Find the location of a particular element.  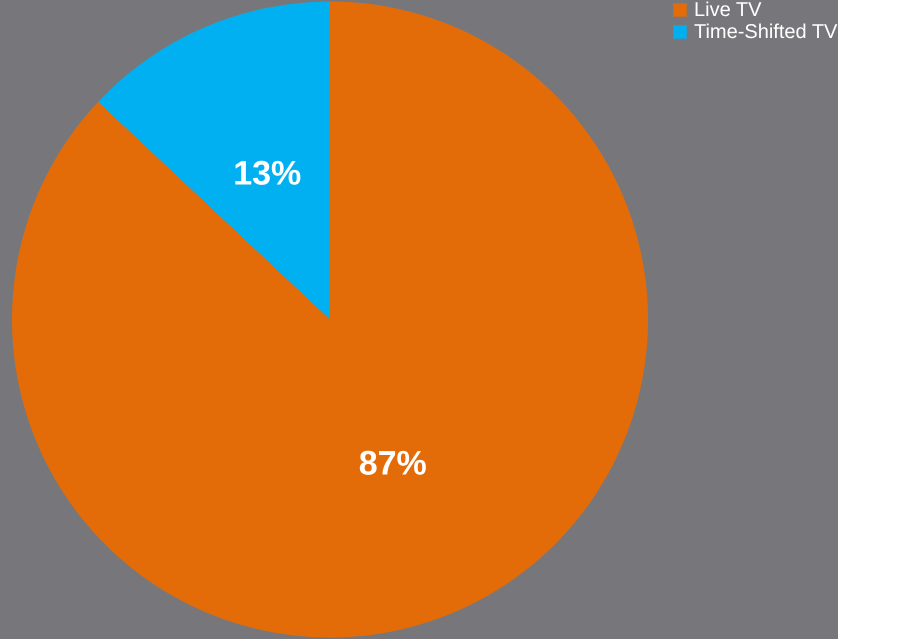

pie-slice is located at coordinates (214, 161).